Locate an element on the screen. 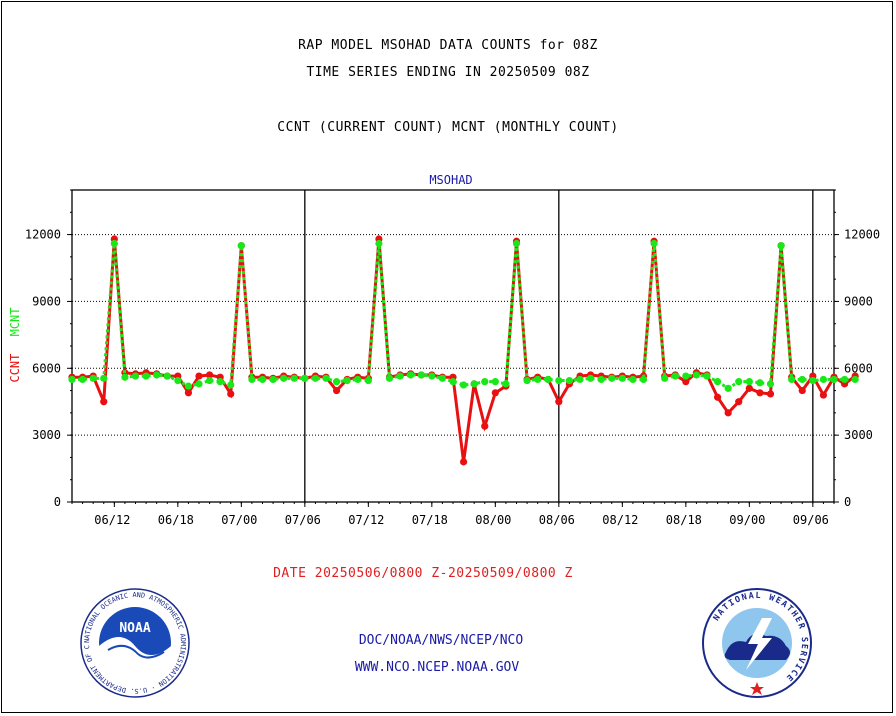 This screenshot has height=716, width=896. y-axis-label: CCNT MCNT is located at coordinates (15, 344).